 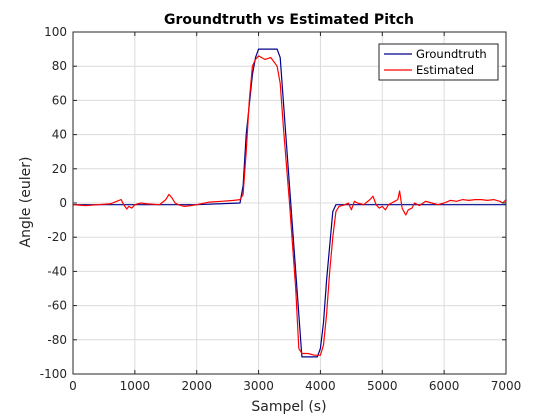 I want to click on x-tick-label: 1000, so click(x=135, y=386).